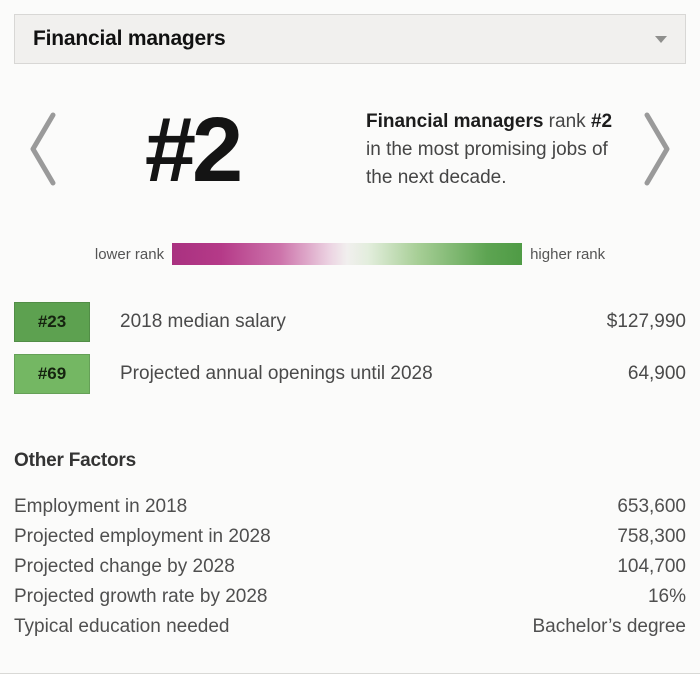 The height and width of the screenshot is (674, 700). What do you see at coordinates (350, 507) in the screenshot?
I see `table-row: Employment in 2018 653,600` at bounding box center [350, 507].